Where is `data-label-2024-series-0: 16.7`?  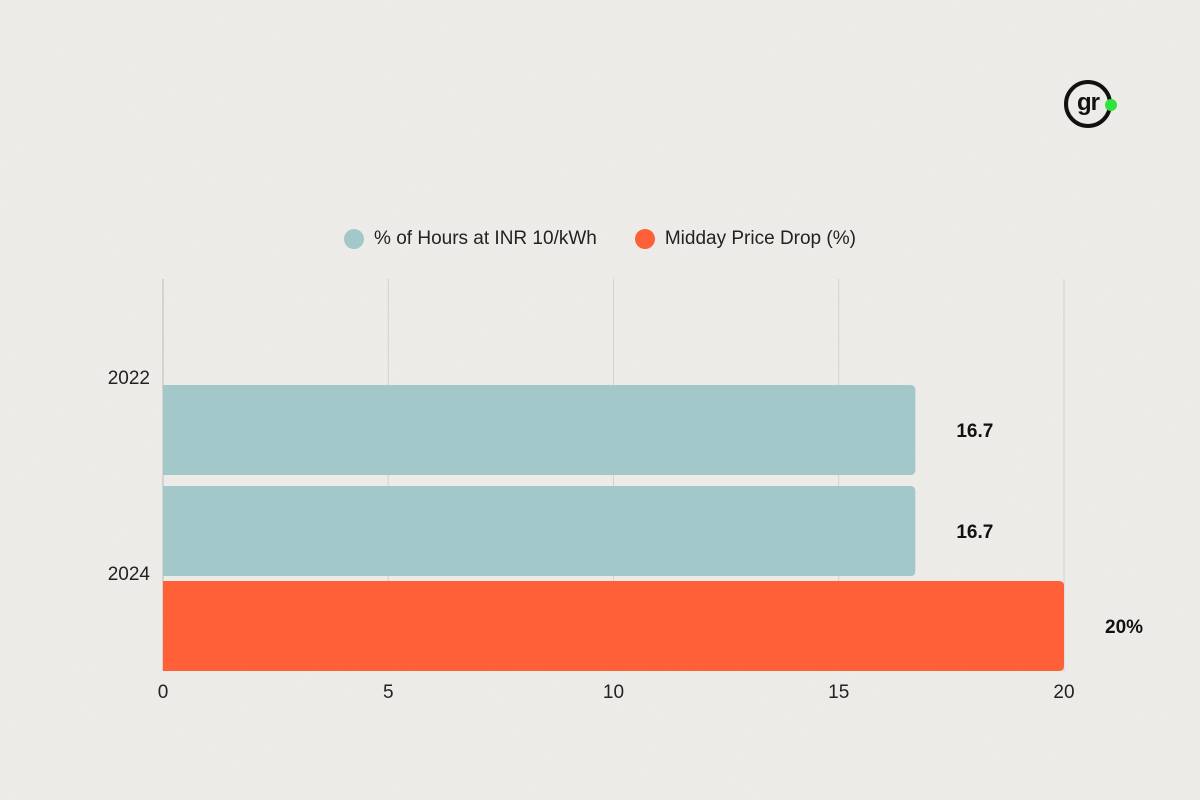 data-label-2024-series-0: 16.7 is located at coordinates (974, 532).